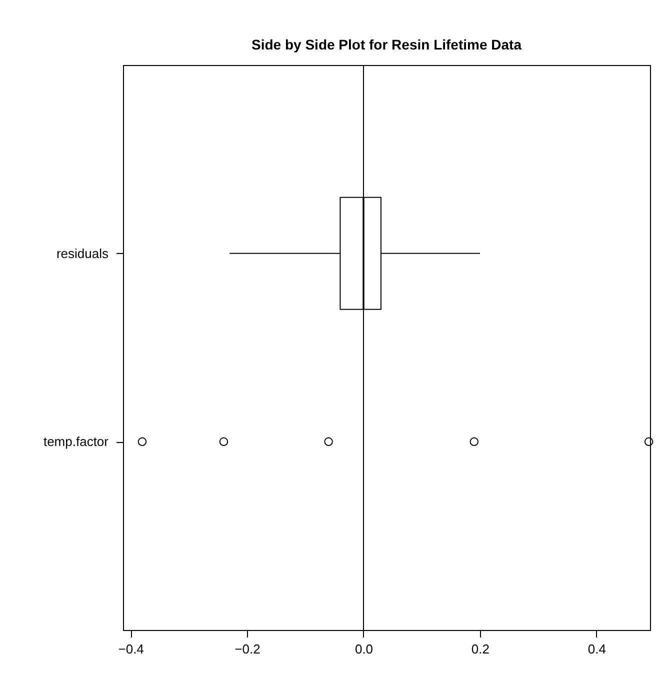  What do you see at coordinates (364, 649) in the screenshot?
I see `x-tick-label: 0.0` at bounding box center [364, 649].